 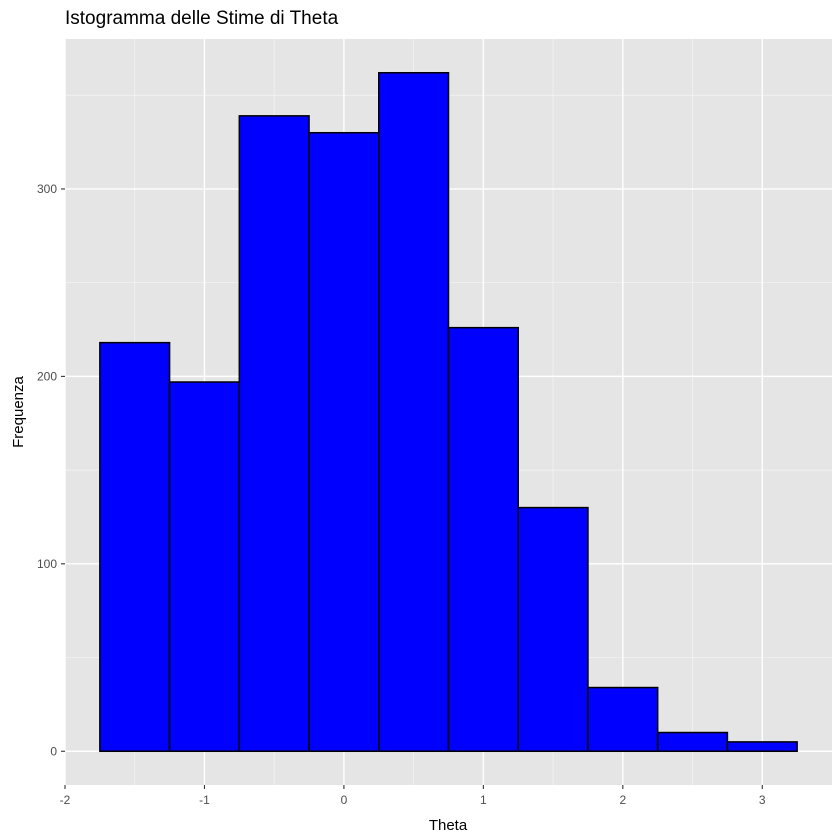 What do you see at coordinates (622, 800) in the screenshot?
I see `x-tick-label: 2` at bounding box center [622, 800].